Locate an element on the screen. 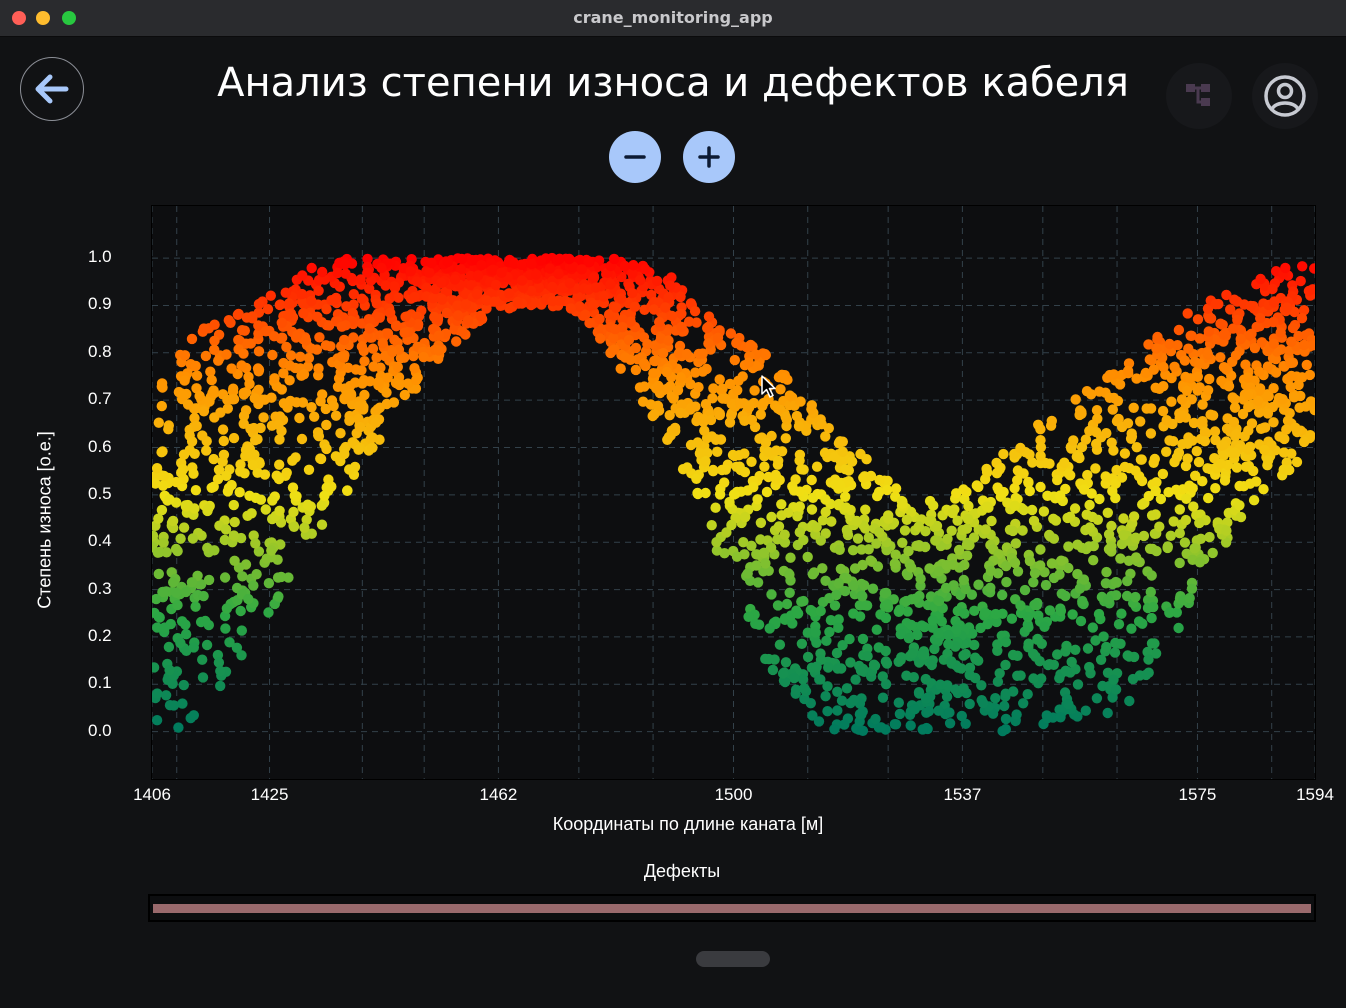  zoom-in-button is located at coordinates (709, 157).